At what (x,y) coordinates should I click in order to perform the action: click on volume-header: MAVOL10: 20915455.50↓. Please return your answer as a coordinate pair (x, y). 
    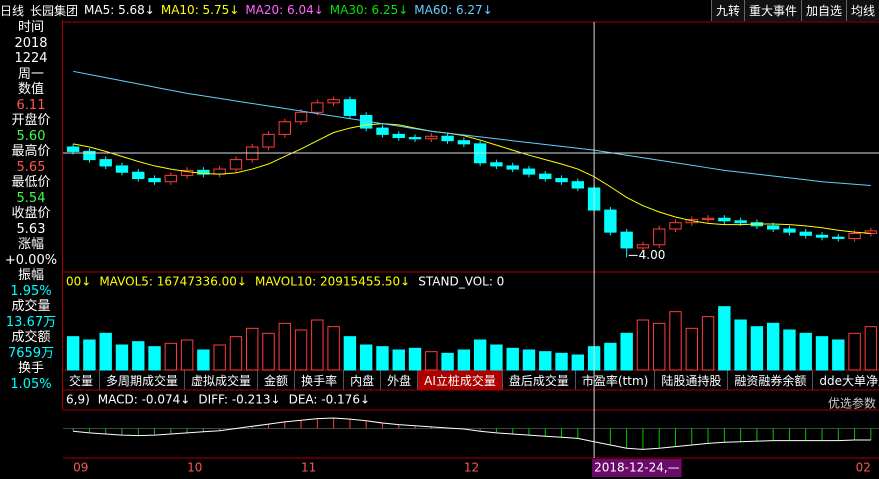
    Looking at the image, I should click on (332, 282).